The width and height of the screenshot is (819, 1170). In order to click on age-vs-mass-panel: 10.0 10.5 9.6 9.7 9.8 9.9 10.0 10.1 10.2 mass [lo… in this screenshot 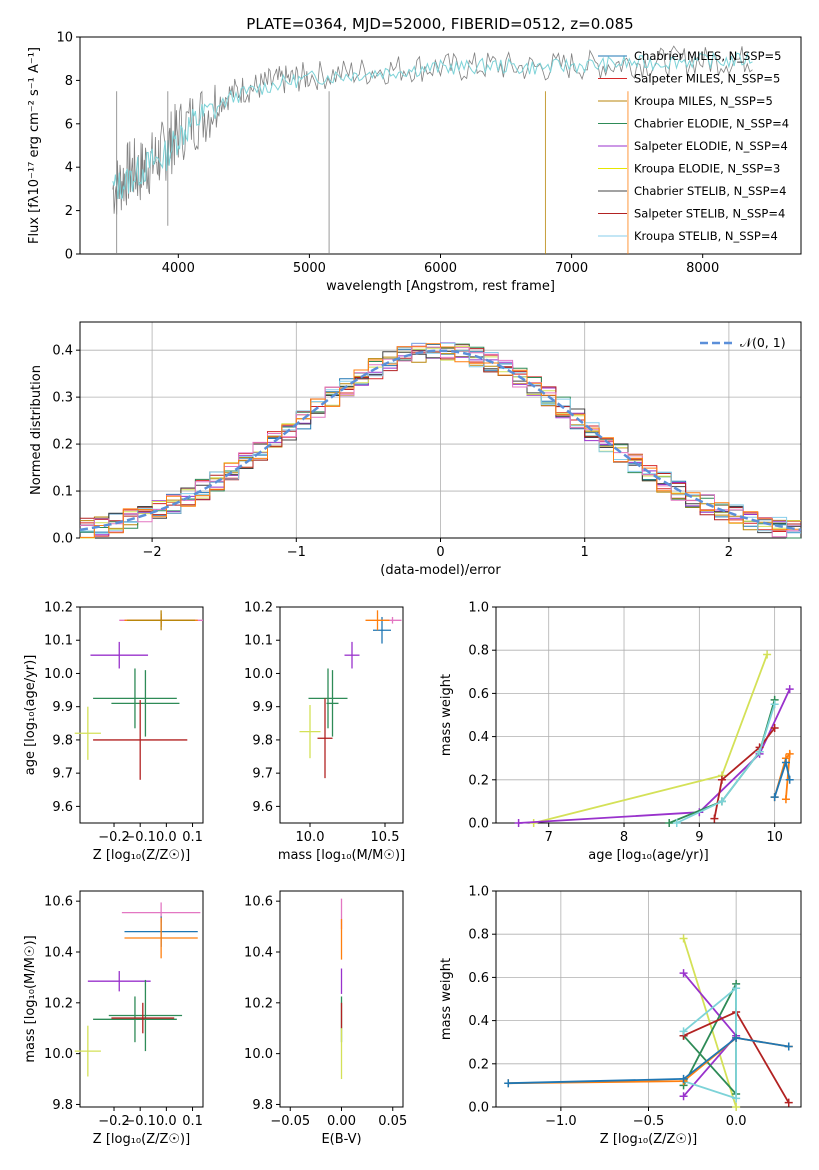, I will do `click(324, 732)`.